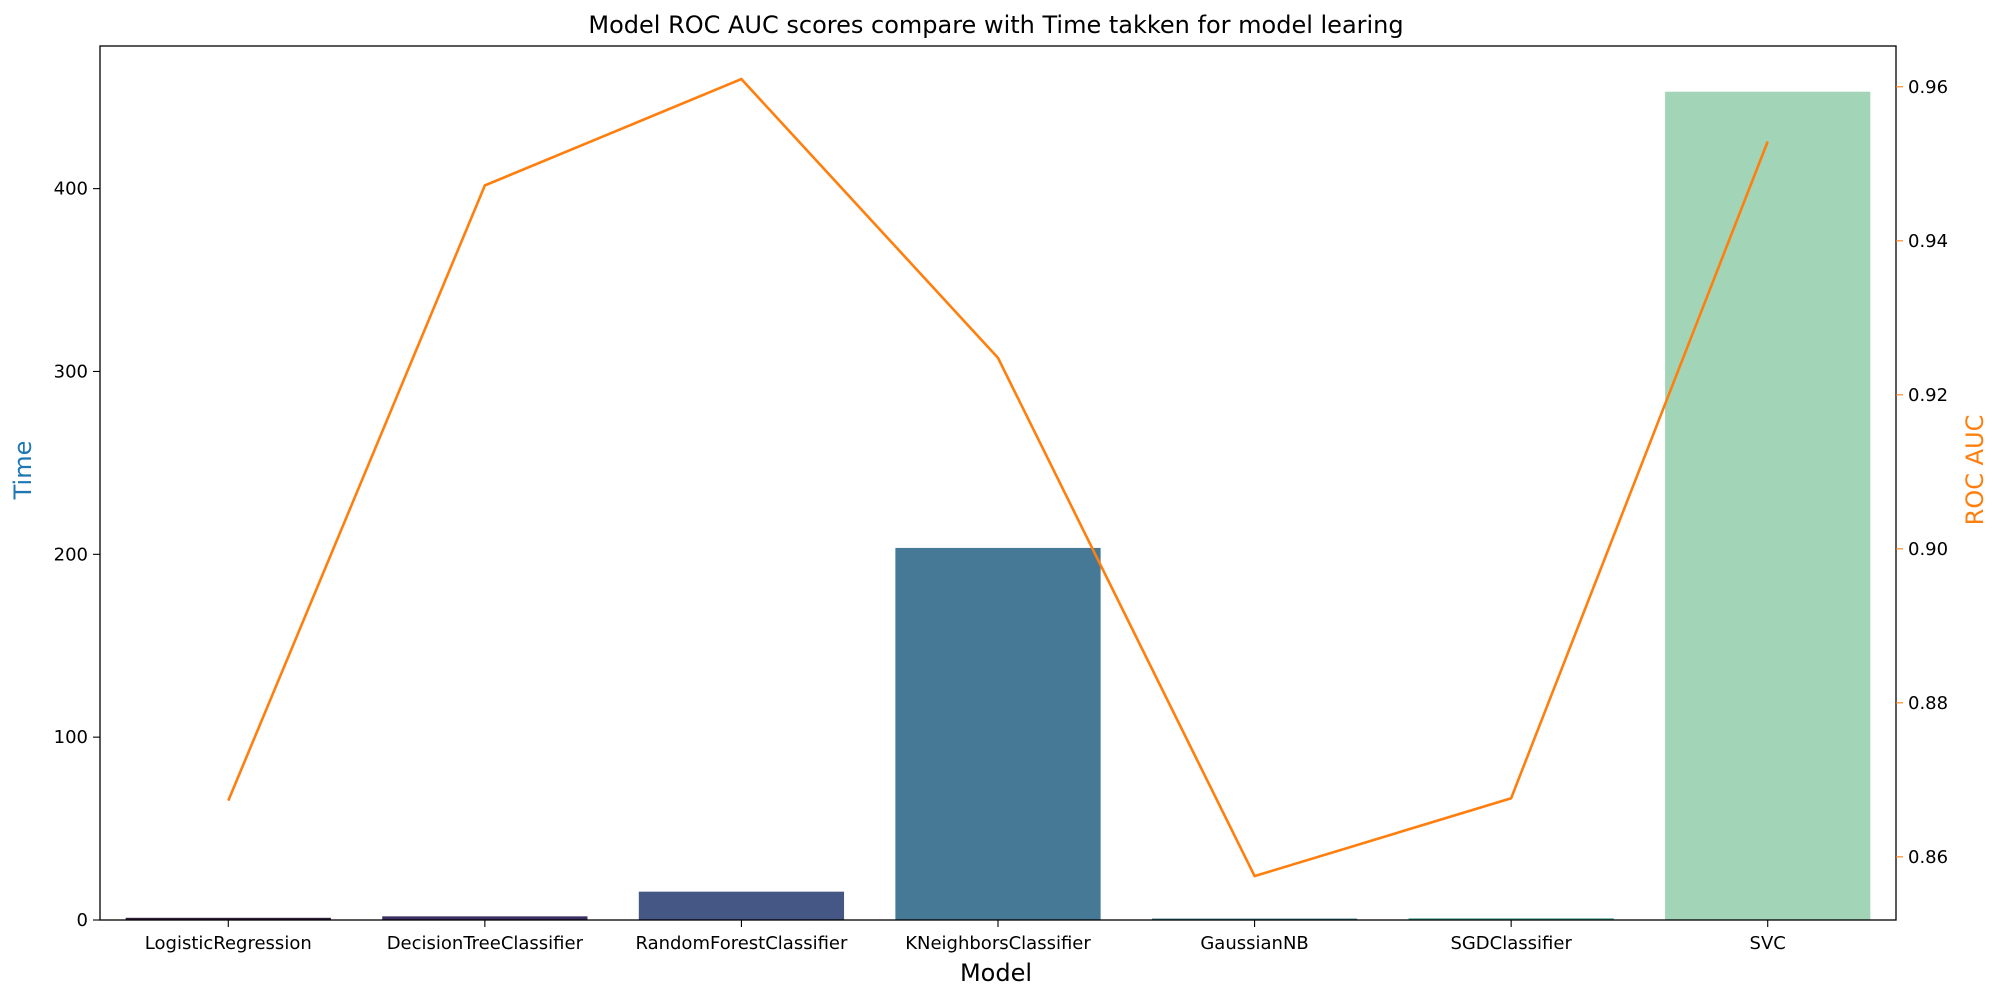 Image resolution: width=1993 pixels, height=1001 pixels. Describe the element at coordinates (1928, 395) in the screenshot. I see `y2-tick-label: 0.92` at that location.